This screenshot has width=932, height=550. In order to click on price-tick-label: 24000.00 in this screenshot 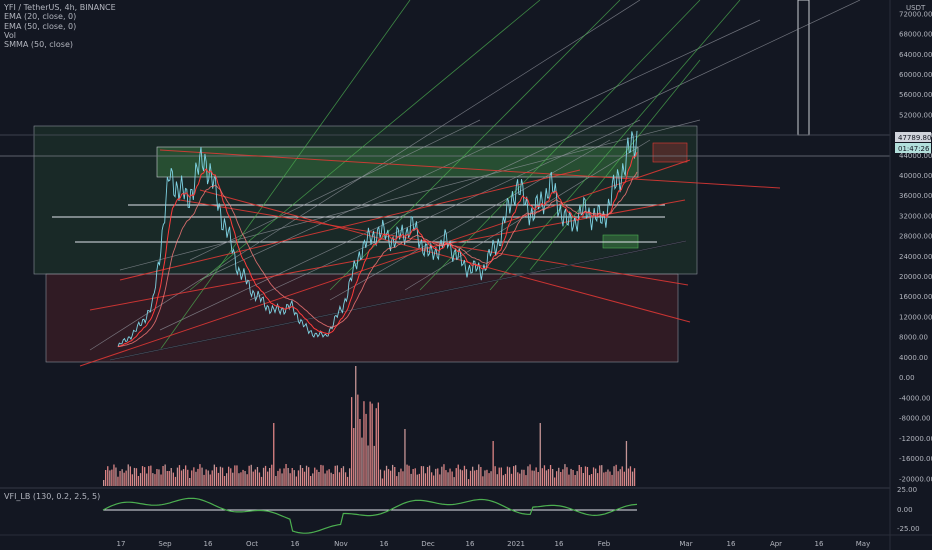, I will do `click(915, 257)`.